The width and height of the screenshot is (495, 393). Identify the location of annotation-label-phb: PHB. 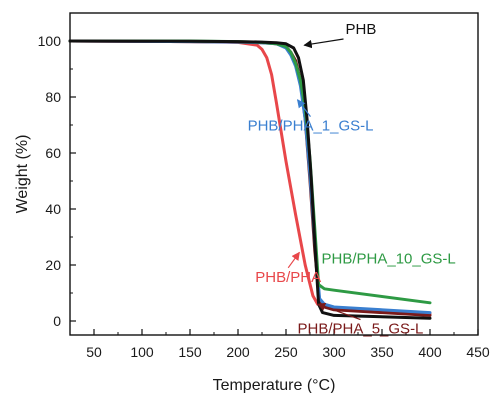
(361, 29).